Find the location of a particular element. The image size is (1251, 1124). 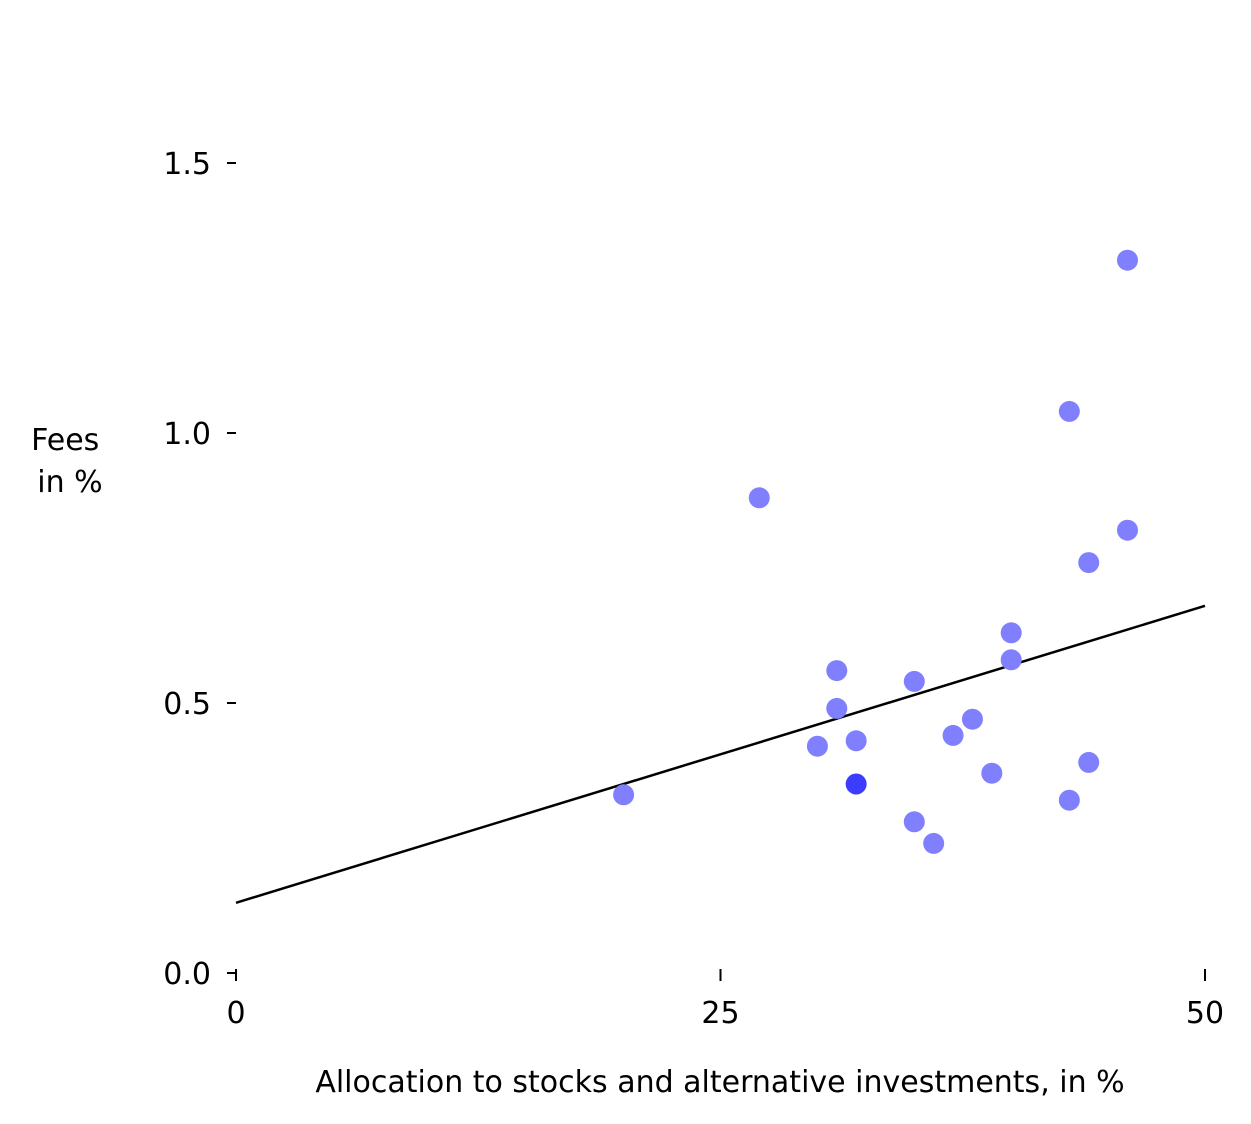

highlighted-data-point is located at coordinates (856, 784).